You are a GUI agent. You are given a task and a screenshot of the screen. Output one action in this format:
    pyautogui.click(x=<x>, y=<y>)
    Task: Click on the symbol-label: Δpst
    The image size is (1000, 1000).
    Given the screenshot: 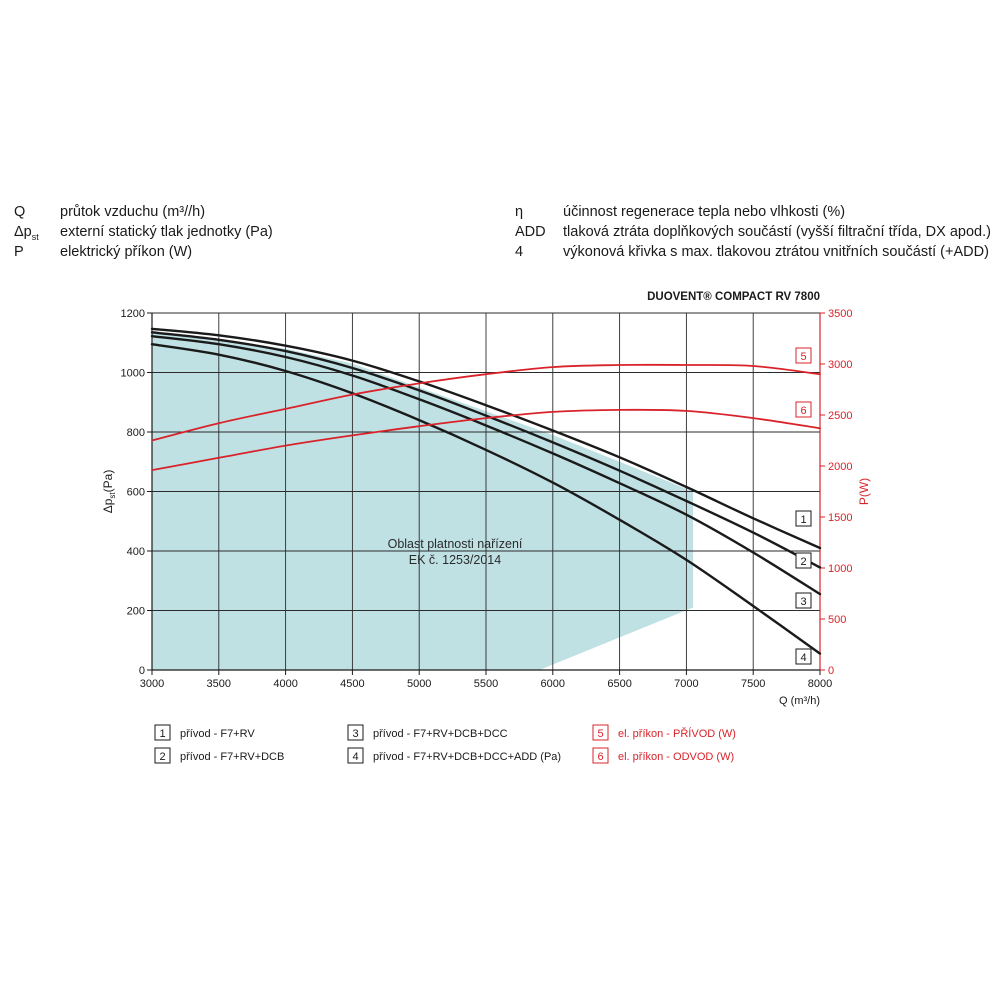 What is the action you would take?
    pyautogui.click(x=26, y=232)
    